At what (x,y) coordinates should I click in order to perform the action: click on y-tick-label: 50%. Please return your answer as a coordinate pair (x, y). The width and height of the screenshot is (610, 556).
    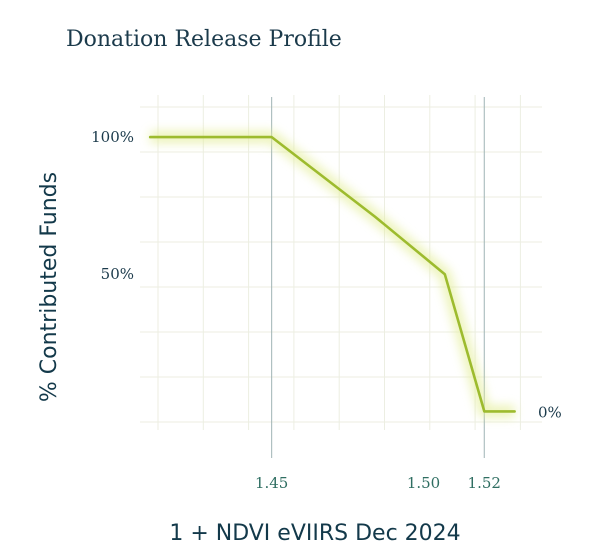
    Looking at the image, I should click on (117, 274).